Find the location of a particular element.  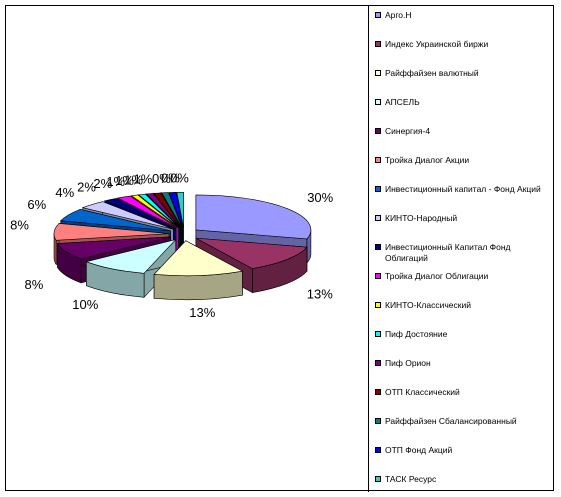

legend-label: Синергия-4 is located at coordinates (408, 131).